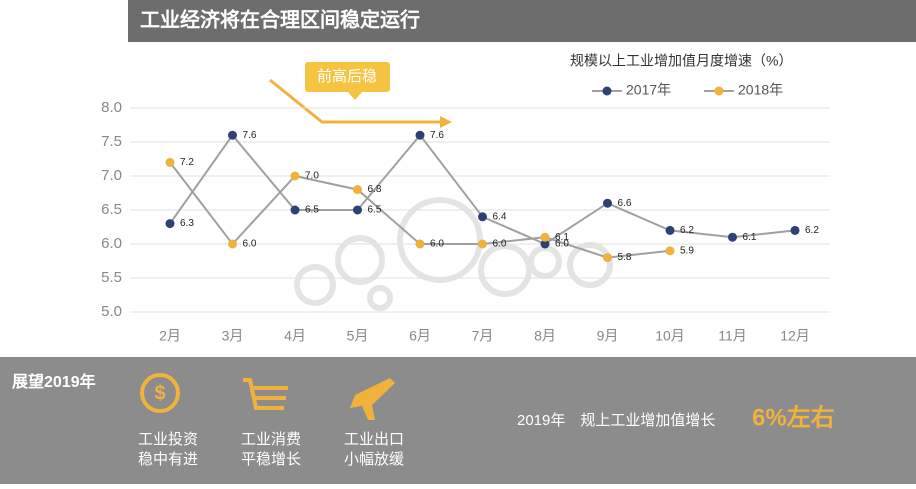 The height and width of the screenshot is (489, 916). Describe the element at coordinates (111, 209) in the screenshot. I see `y-tick-label: 6.5` at that location.